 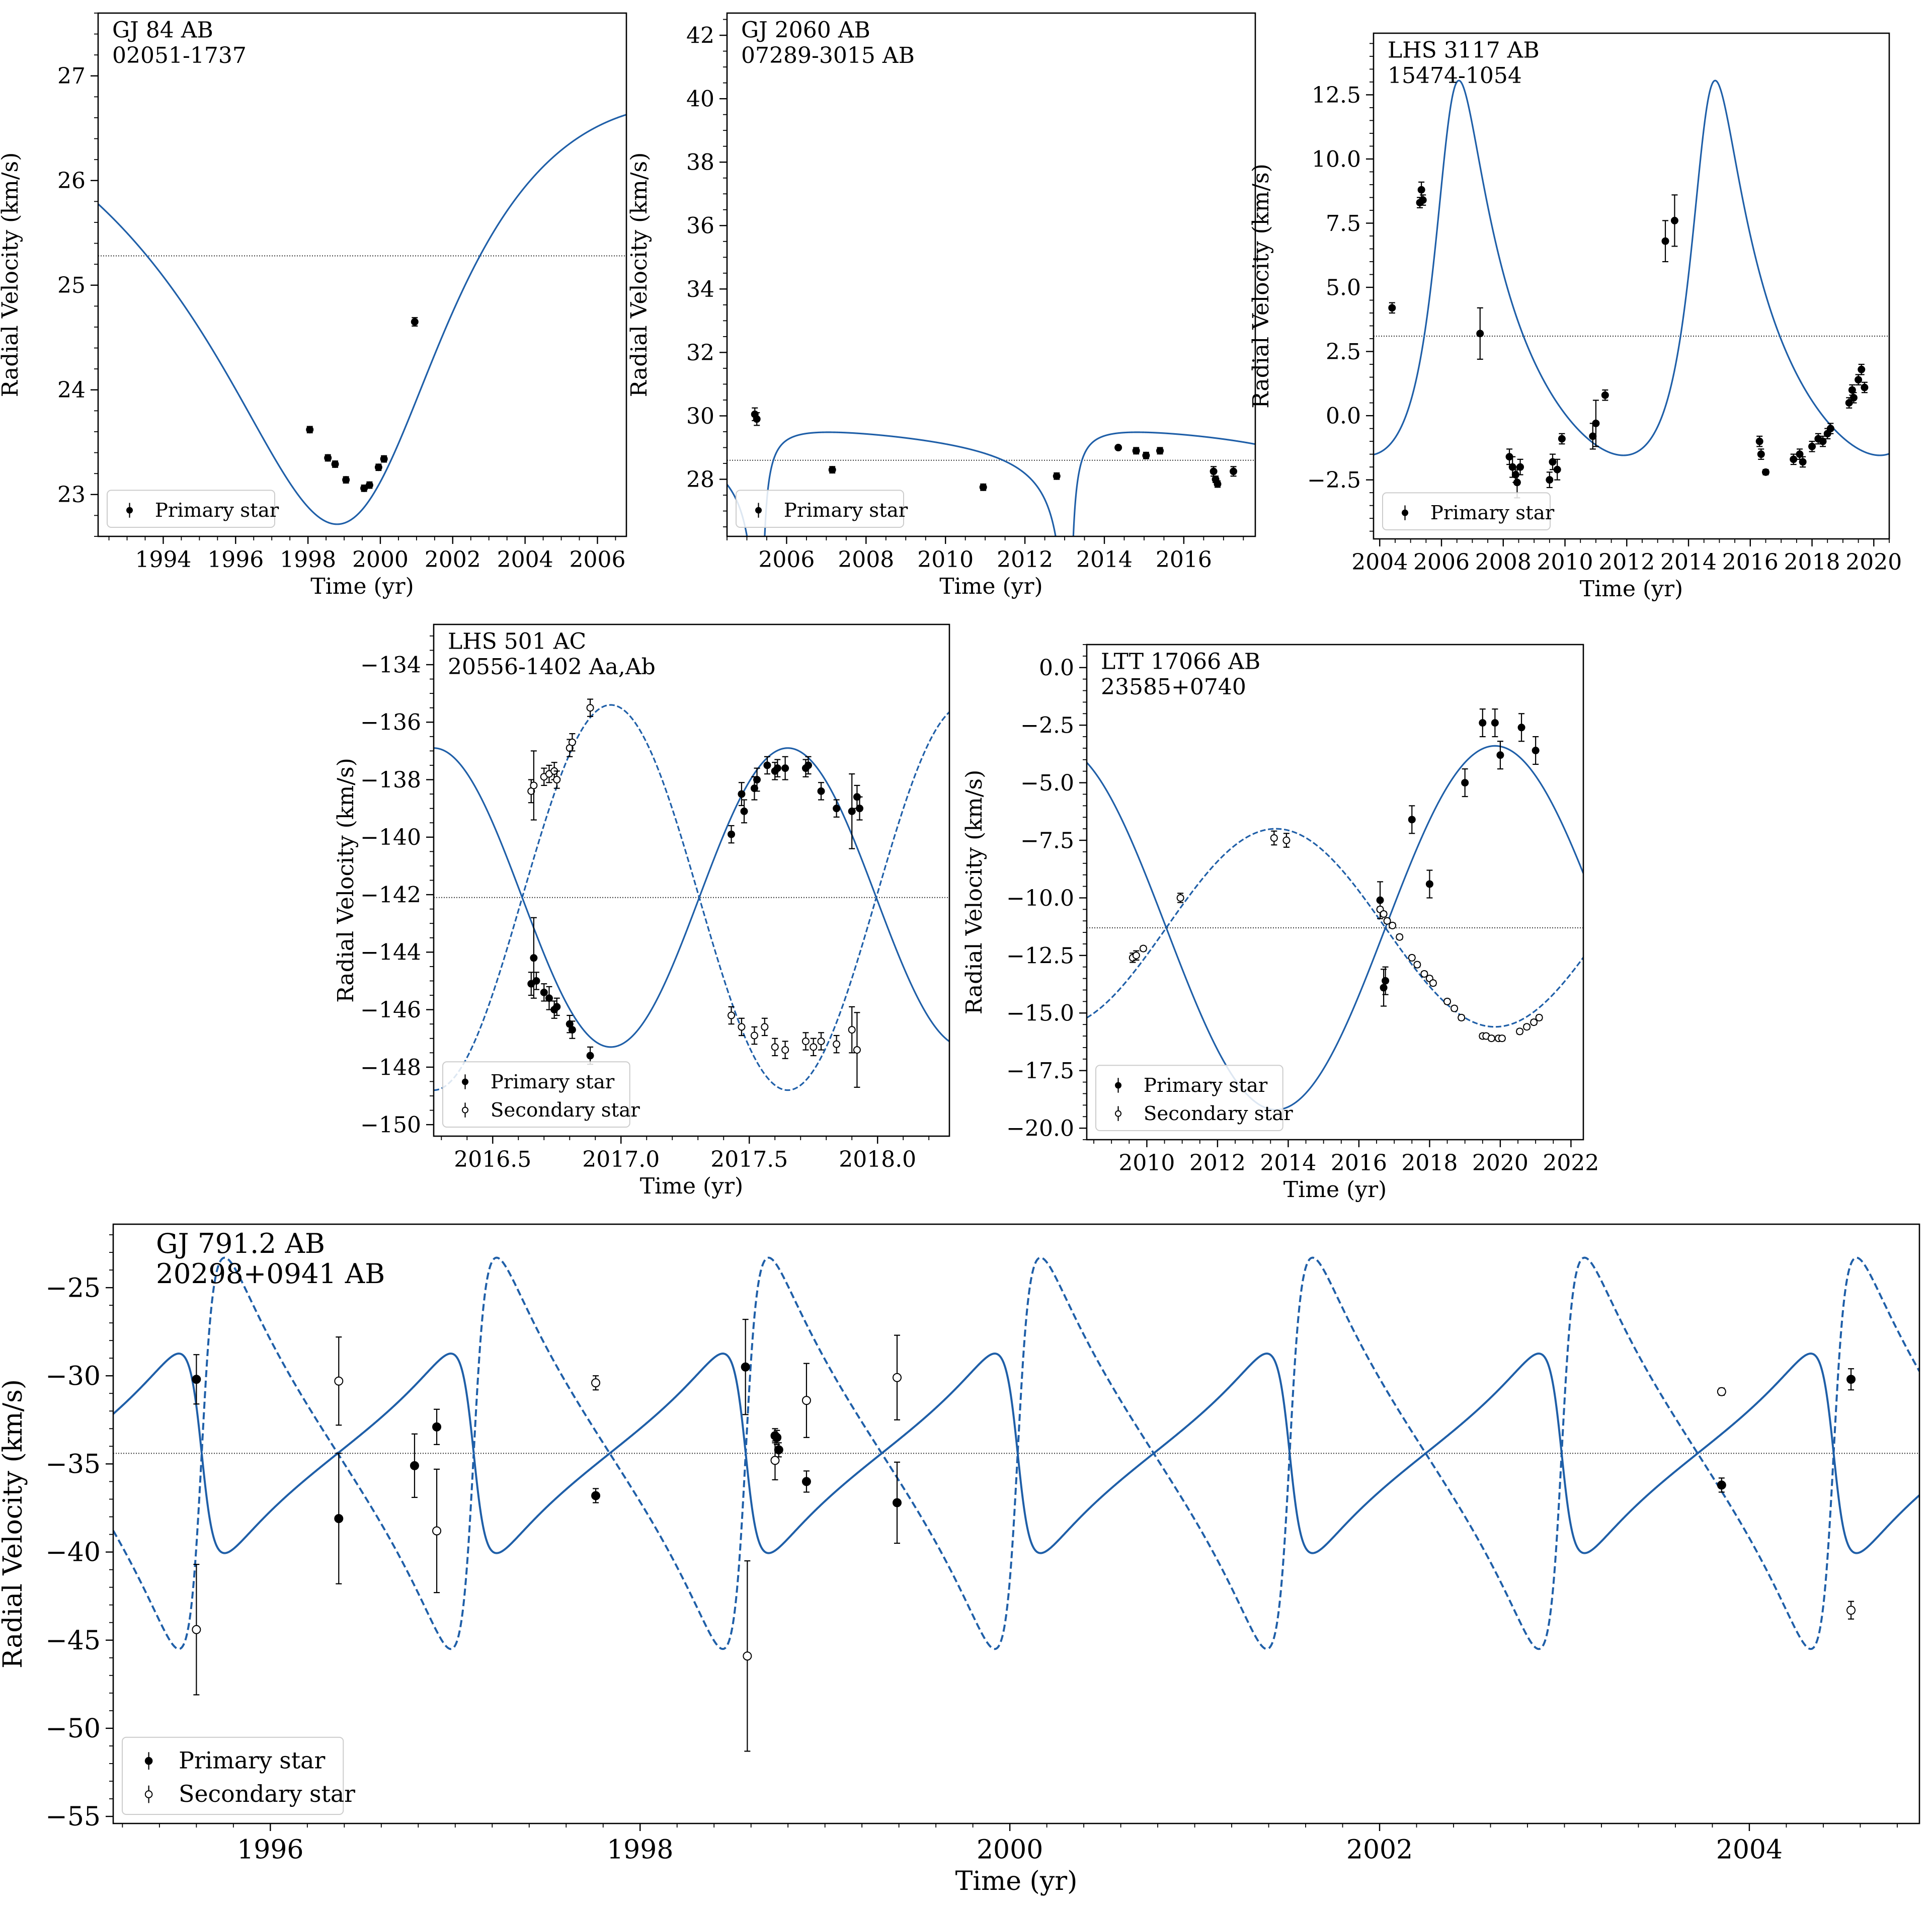 What do you see at coordinates (1217, 1163) in the screenshot?
I see `x-tick-label: 2012` at bounding box center [1217, 1163].